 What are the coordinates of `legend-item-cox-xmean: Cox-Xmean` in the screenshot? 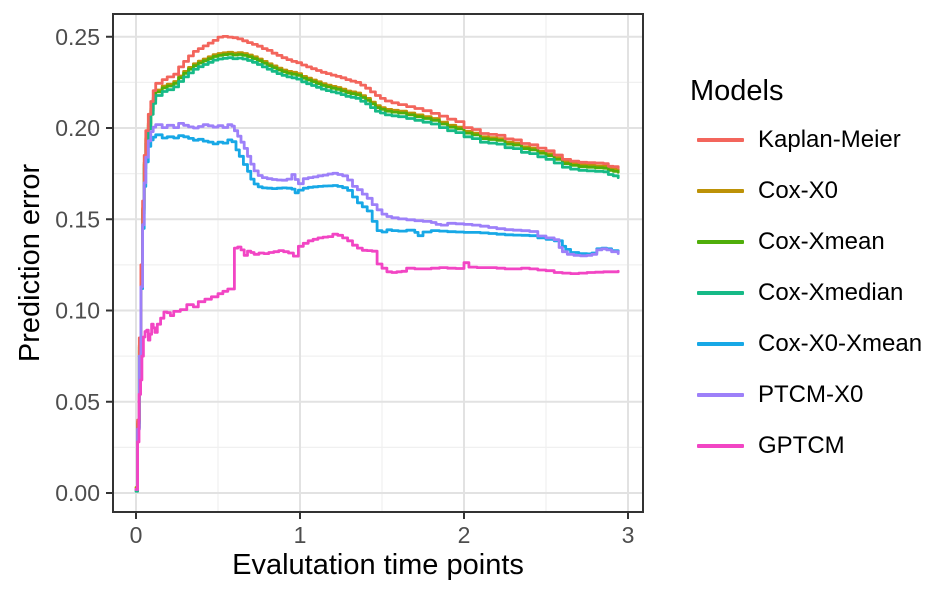 It's located at (815, 241).